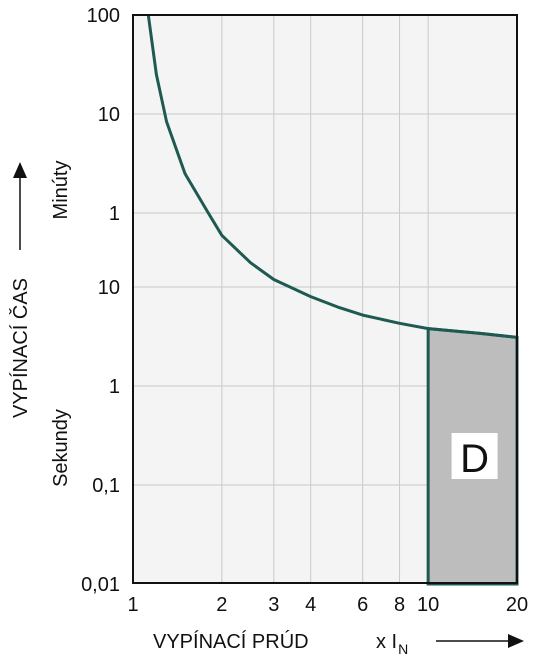 This screenshot has height=656, width=533. I want to click on x-tick-labels: 1 2 3 4 6 8 10 20, so click(327, 605).